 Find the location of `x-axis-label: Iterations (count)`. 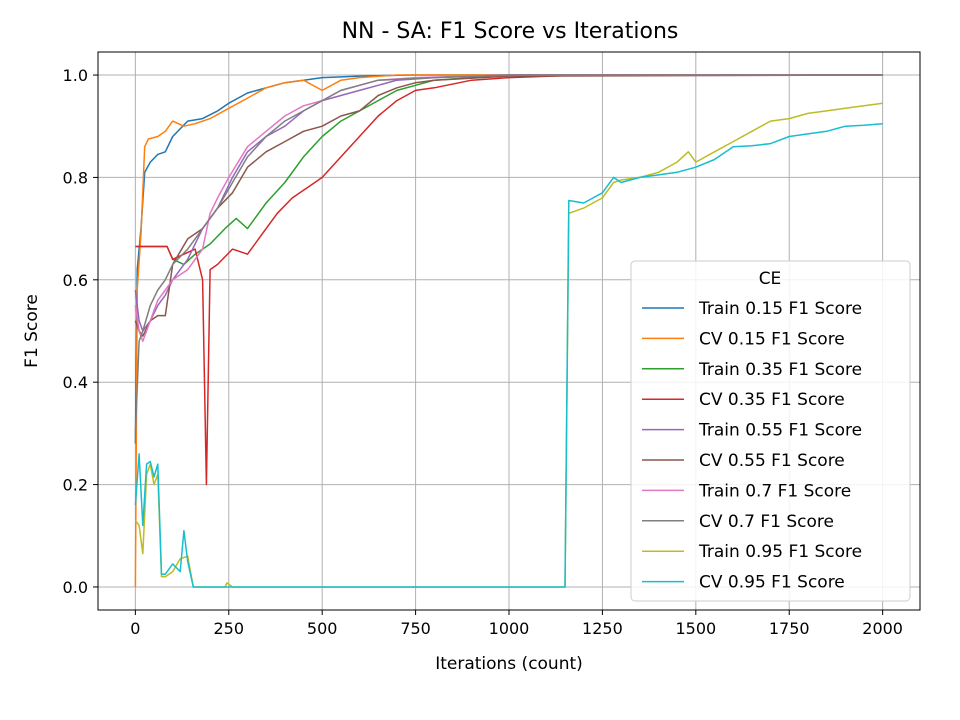

x-axis-label: Iterations (count) is located at coordinates (509, 664).